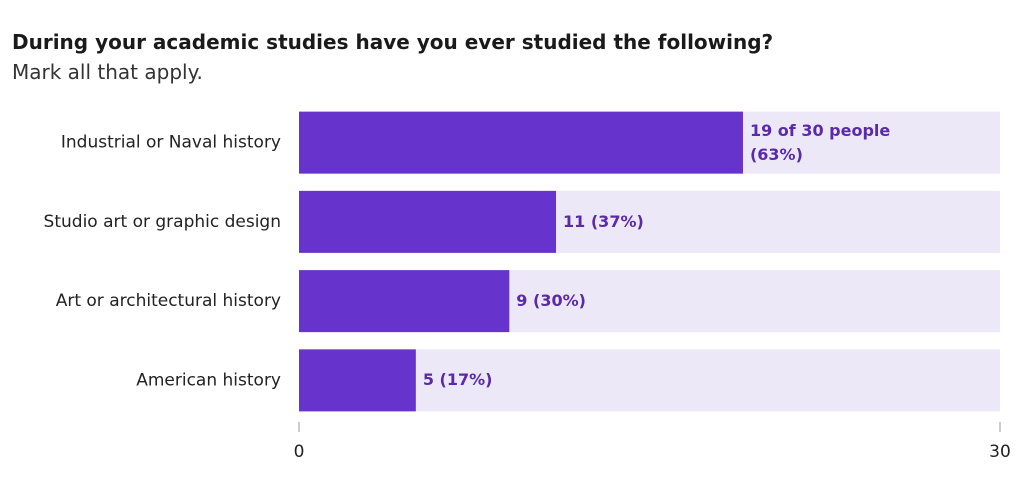  What do you see at coordinates (107, 72) in the screenshot?
I see `chart-subtitle: Mark all that apply.` at bounding box center [107, 72].